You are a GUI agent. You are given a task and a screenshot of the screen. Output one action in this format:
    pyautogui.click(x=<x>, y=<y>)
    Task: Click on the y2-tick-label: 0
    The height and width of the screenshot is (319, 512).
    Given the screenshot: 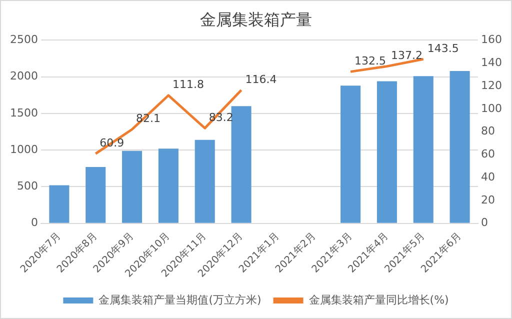 What is the action you would take?
    pyautogui.click(x=484, y=223)
    